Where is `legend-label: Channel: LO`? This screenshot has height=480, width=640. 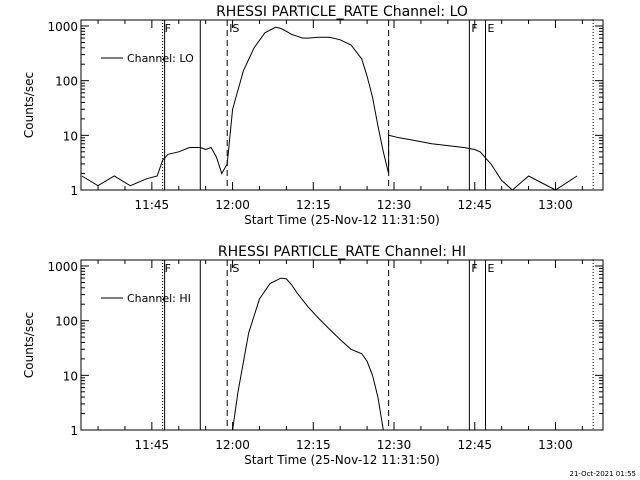 legend-label: Channel: LO is located at coordinates (160, 58).